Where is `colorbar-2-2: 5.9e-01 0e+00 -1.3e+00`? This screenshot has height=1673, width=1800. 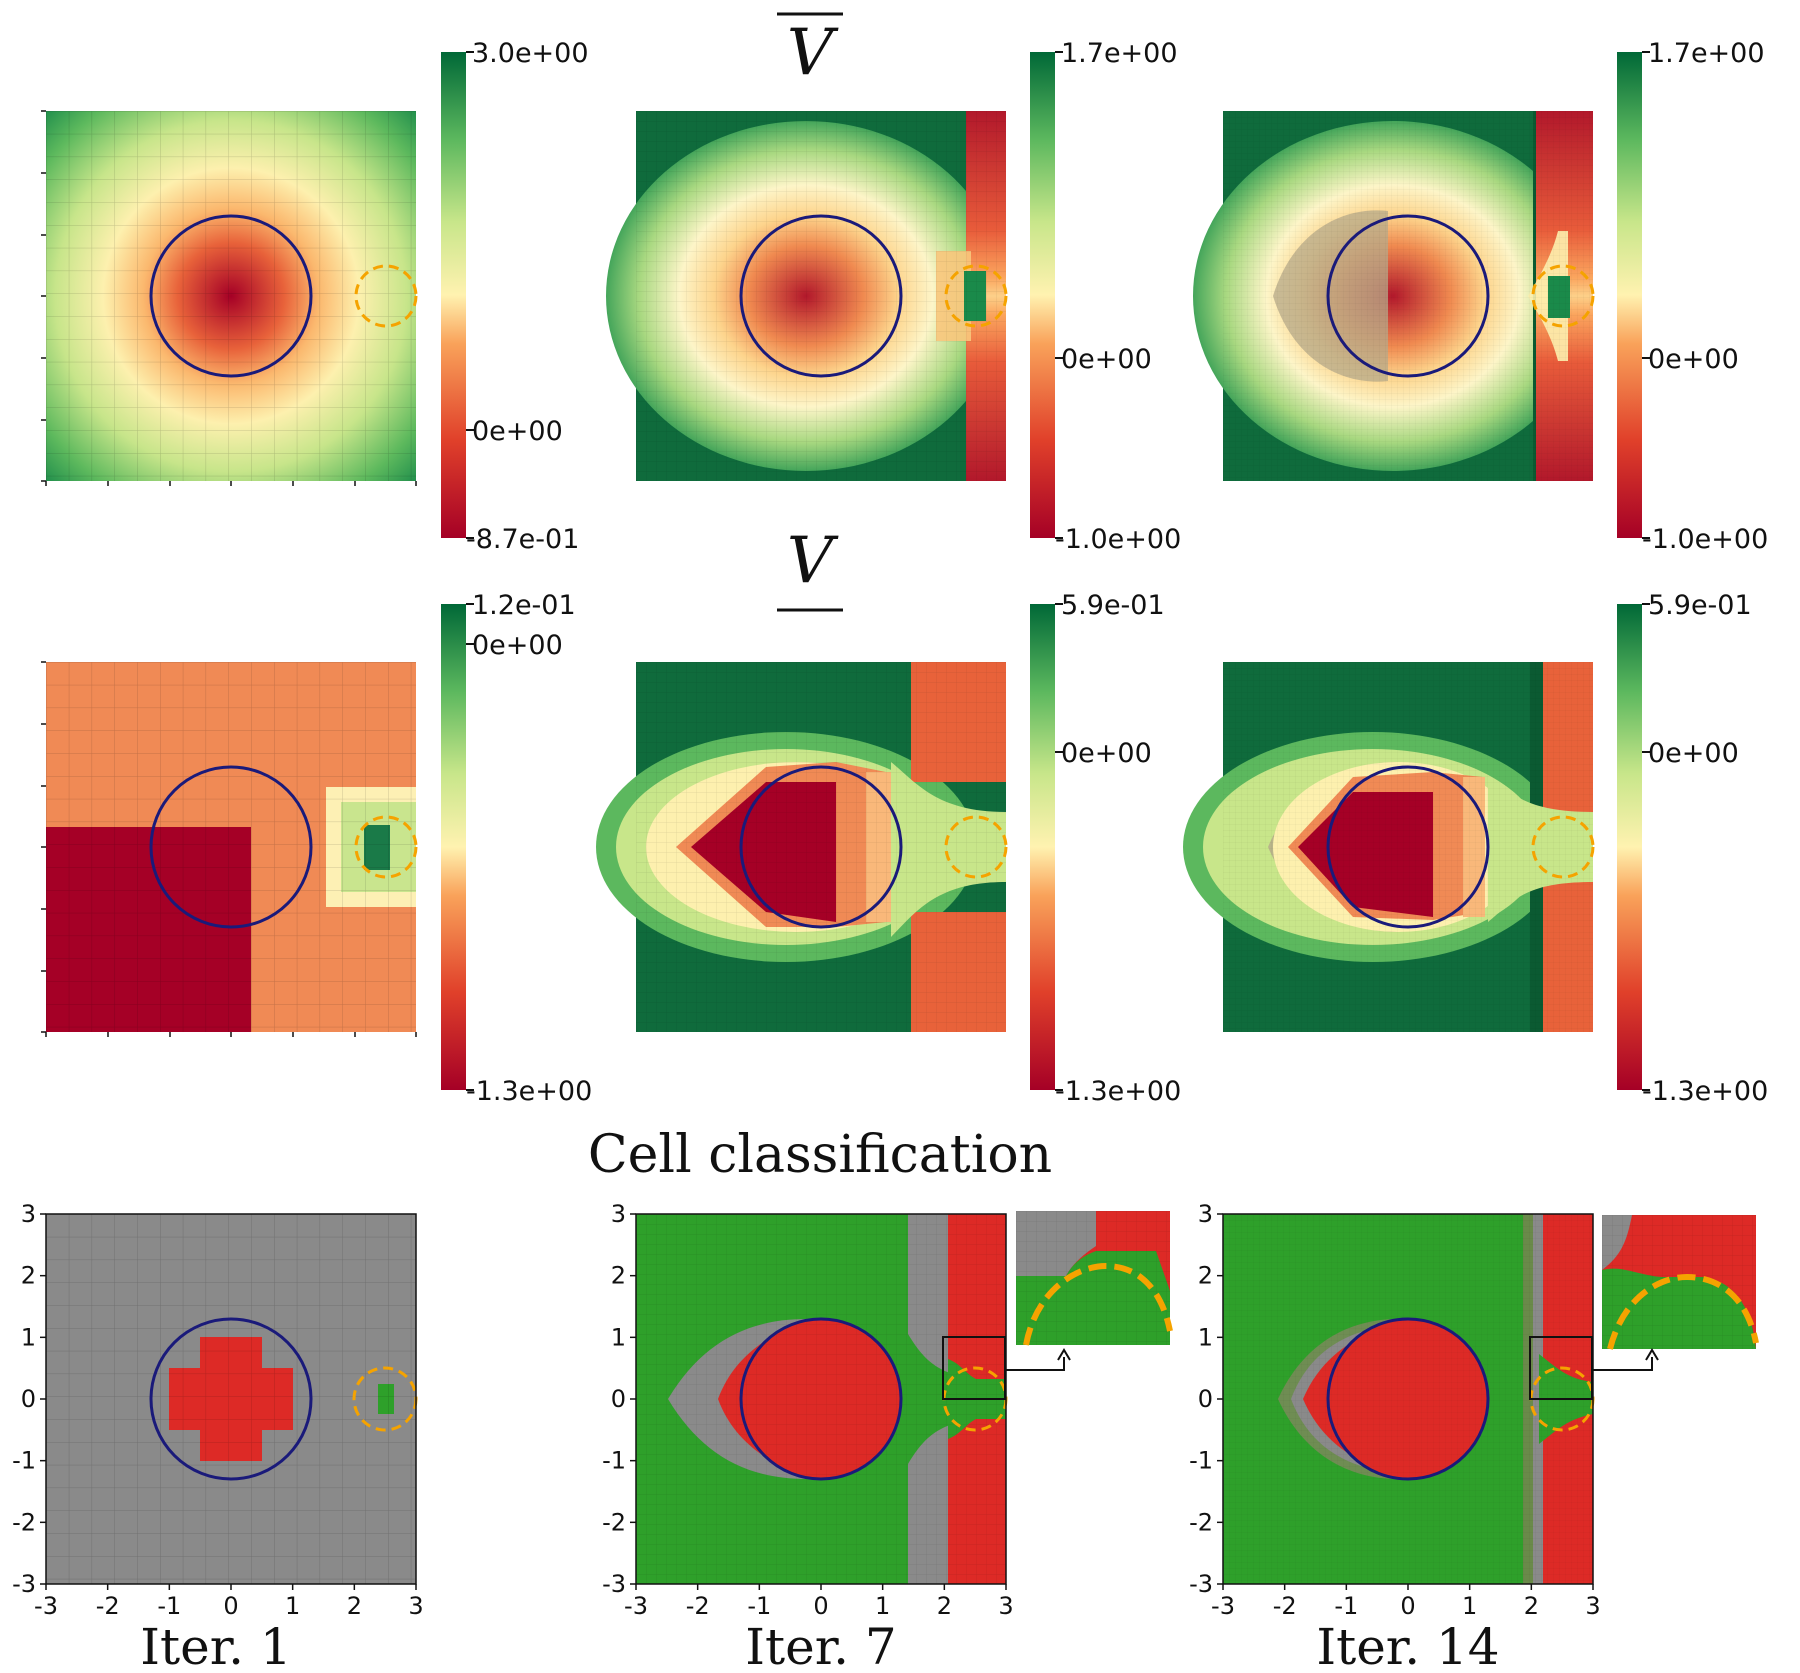 colorbar-2-2: 5.9e-01 0e+00 -1.3e+00 is located at coordinates (1105, 848).